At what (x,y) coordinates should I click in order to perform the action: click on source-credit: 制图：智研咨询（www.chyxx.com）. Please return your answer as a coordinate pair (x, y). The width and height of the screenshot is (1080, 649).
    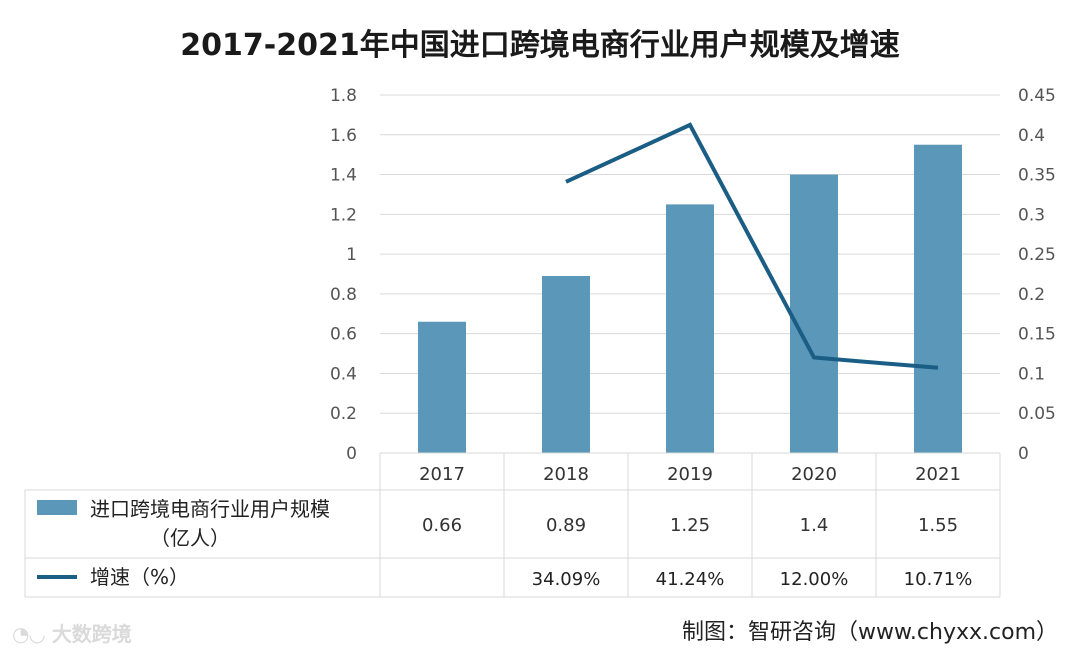
    Looking at the image, I should click on (869, 632).